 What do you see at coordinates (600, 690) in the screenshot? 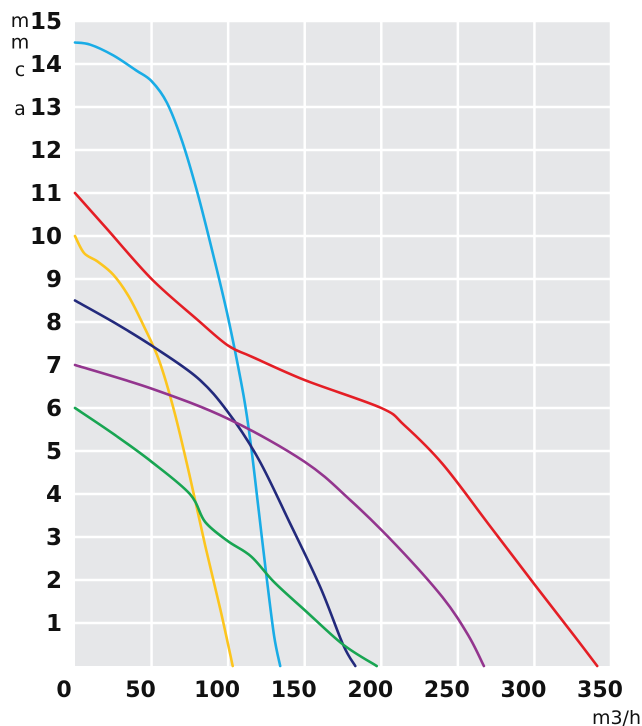
I see `x-tick-label: 350` at bounding box center [600, 690].